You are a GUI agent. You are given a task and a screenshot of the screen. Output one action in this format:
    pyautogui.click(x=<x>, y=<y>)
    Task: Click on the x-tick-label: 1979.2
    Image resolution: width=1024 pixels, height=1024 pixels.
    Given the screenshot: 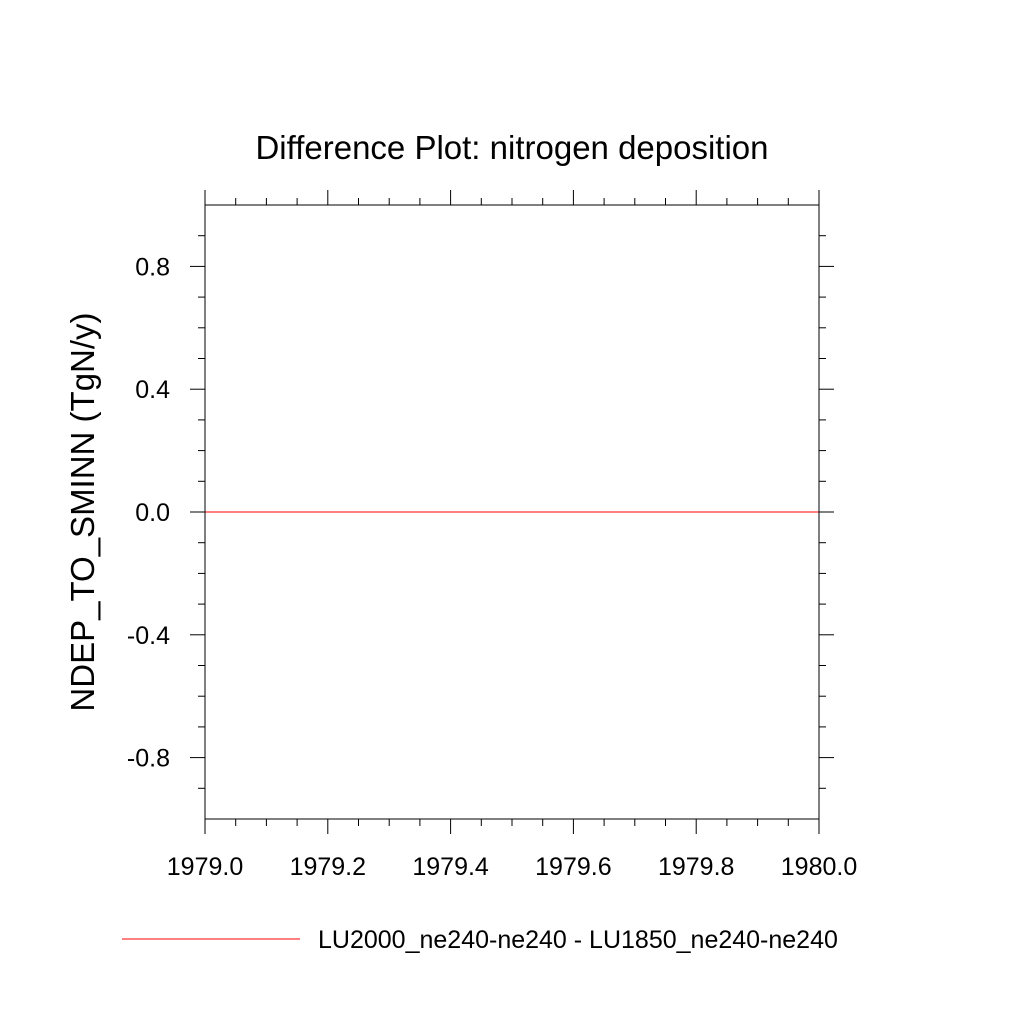 What is the action you would take?
    pyautogui.click(x=328, y=867)
    